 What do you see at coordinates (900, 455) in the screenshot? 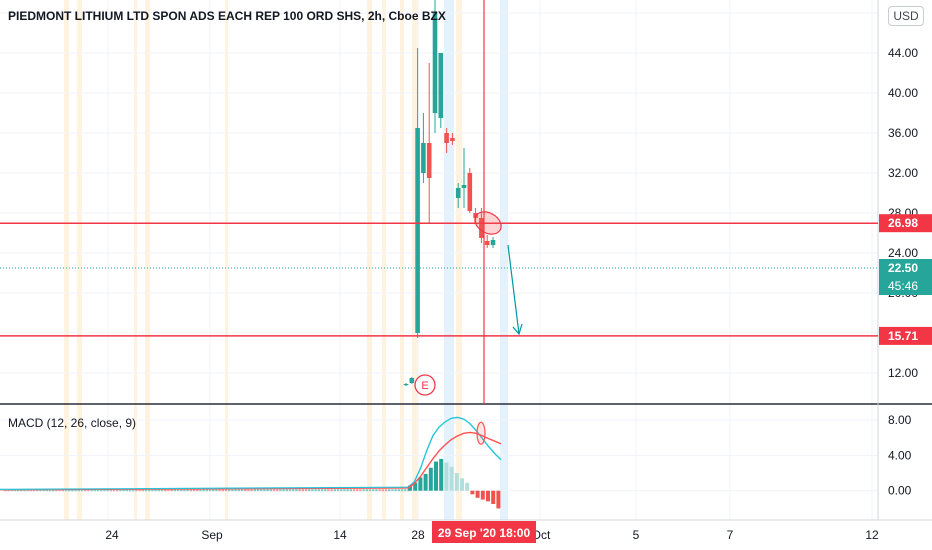
I see `macd-tick-label: 4.00` at bounding box center [900, 455].